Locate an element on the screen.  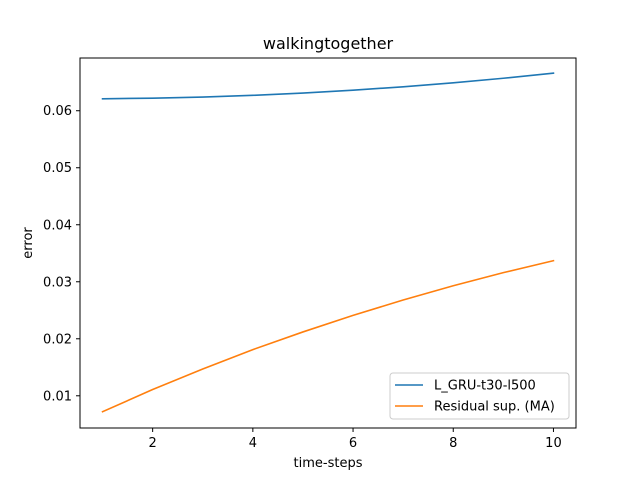
y-tick-label: 0.06 is located at coordinates (57, 111).